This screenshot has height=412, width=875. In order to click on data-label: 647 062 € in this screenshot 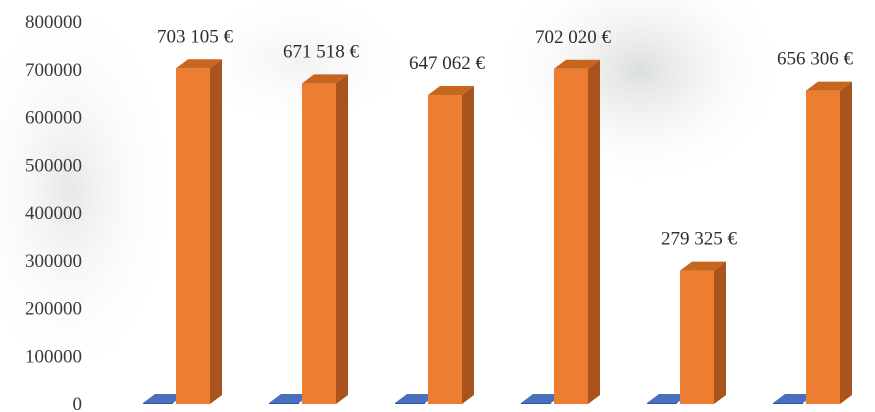, I will do `click(447, 63)`.